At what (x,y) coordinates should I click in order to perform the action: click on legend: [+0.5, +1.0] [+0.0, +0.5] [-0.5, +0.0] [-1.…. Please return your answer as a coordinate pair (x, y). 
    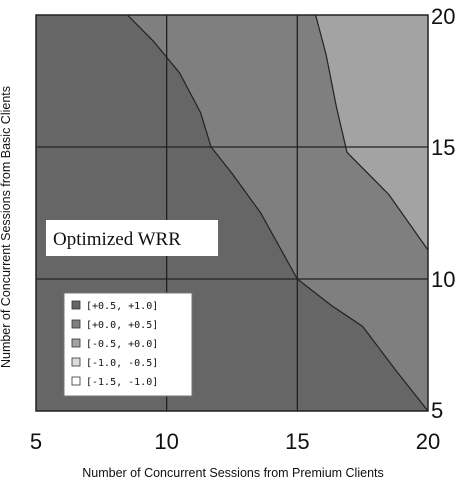
    Looking at the image, I should click on (128, 344).